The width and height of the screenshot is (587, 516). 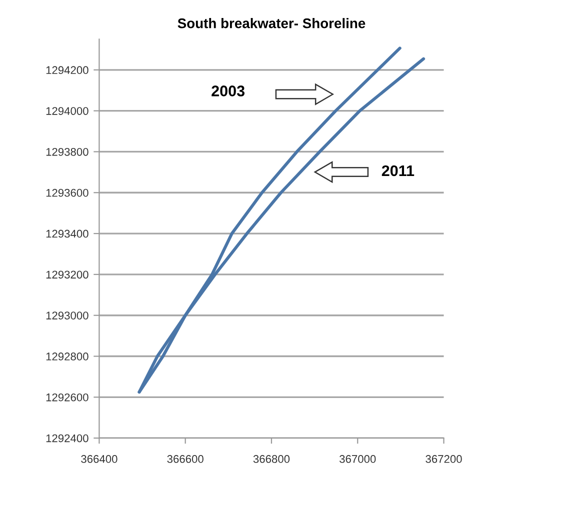 What do you see at coordinates (67, 274) in the screenshot?
I see `y-tick-label: 1293200` at bounding box center [67, 274].